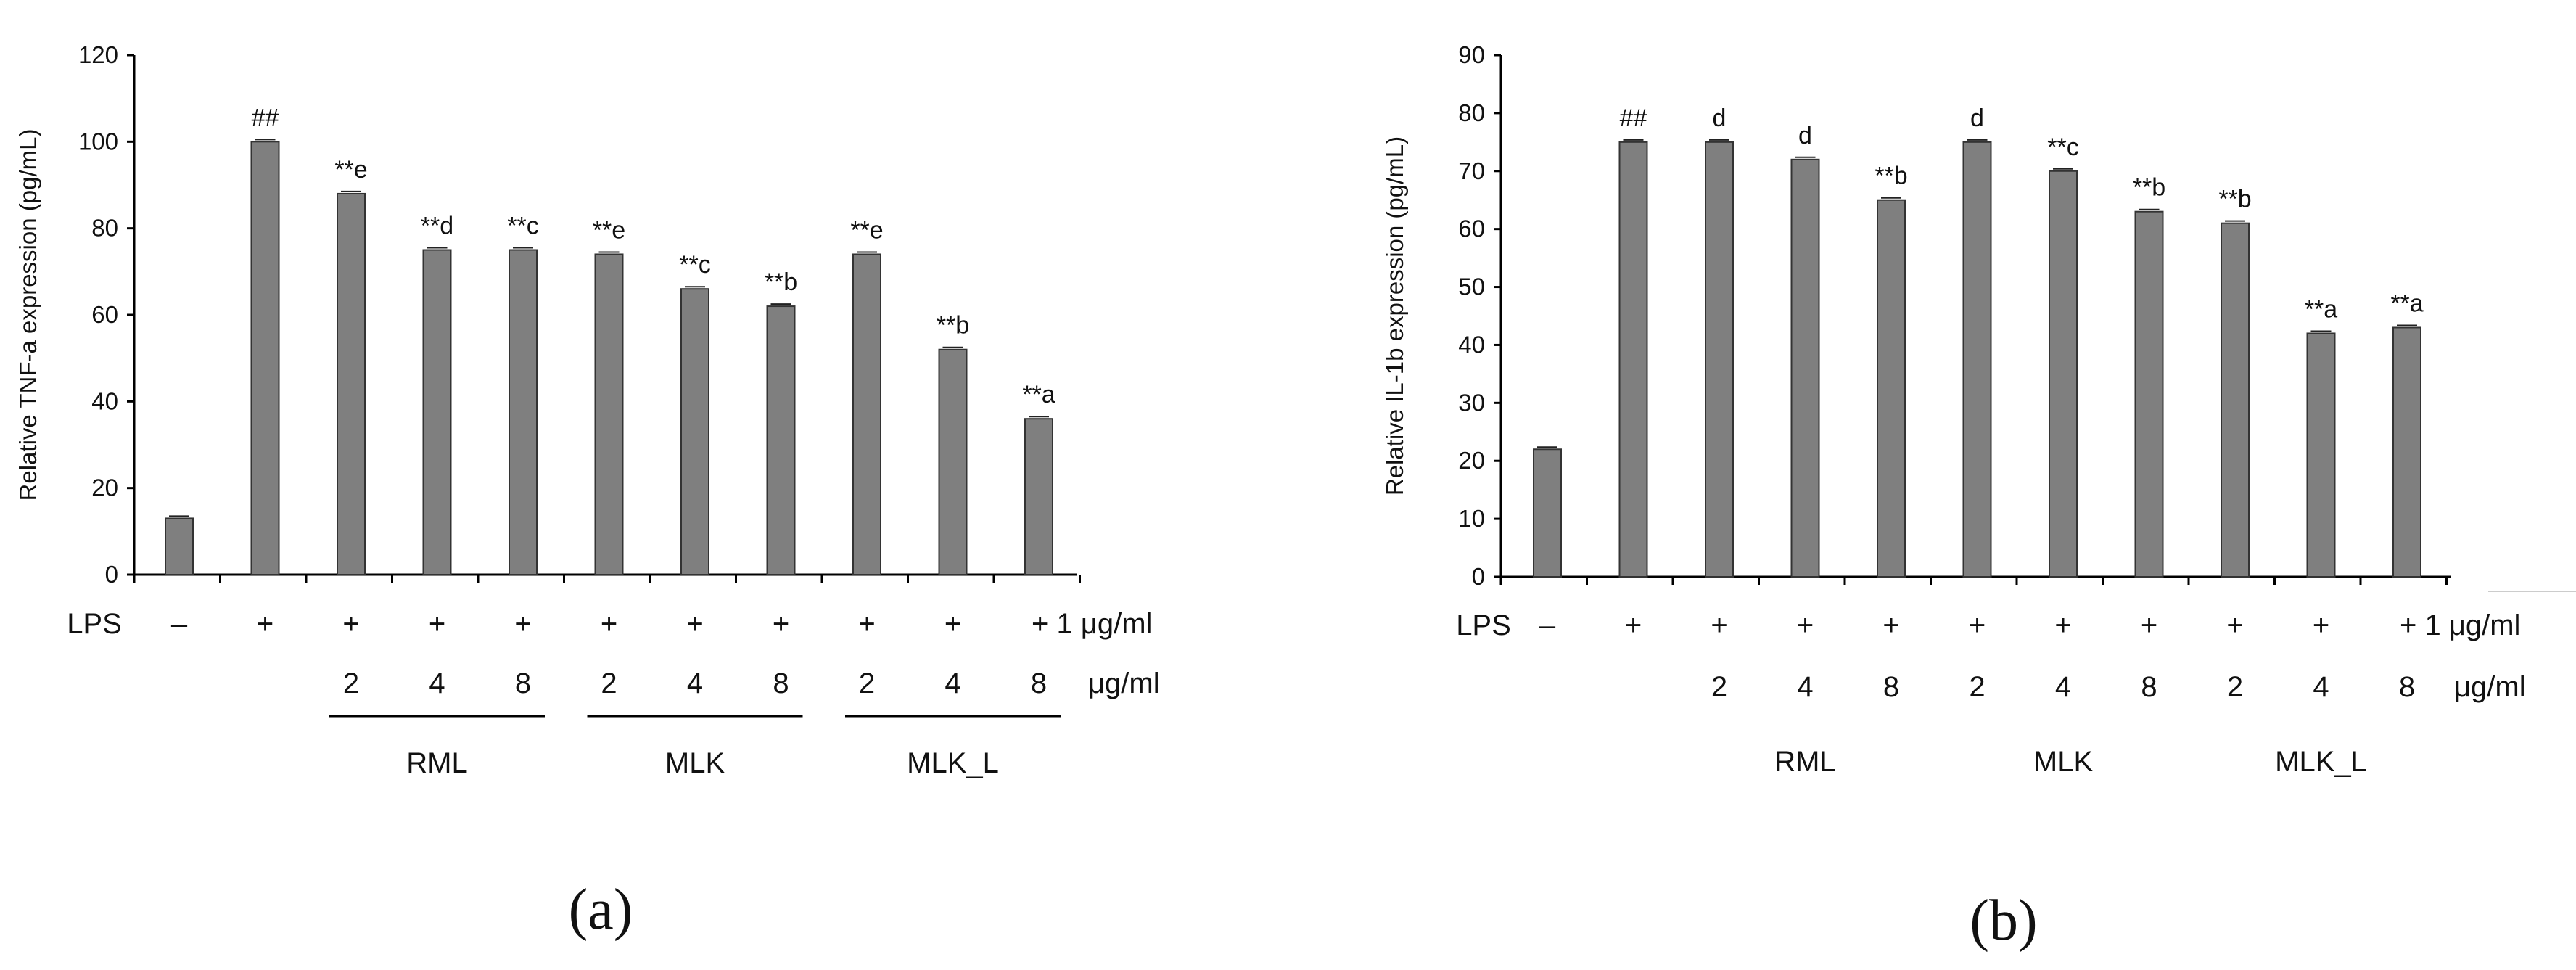 Image resolution: width=2576 pixels, height=970 pixels. I want to click on panel-a-significance-label: **a, so click(1038, 395).